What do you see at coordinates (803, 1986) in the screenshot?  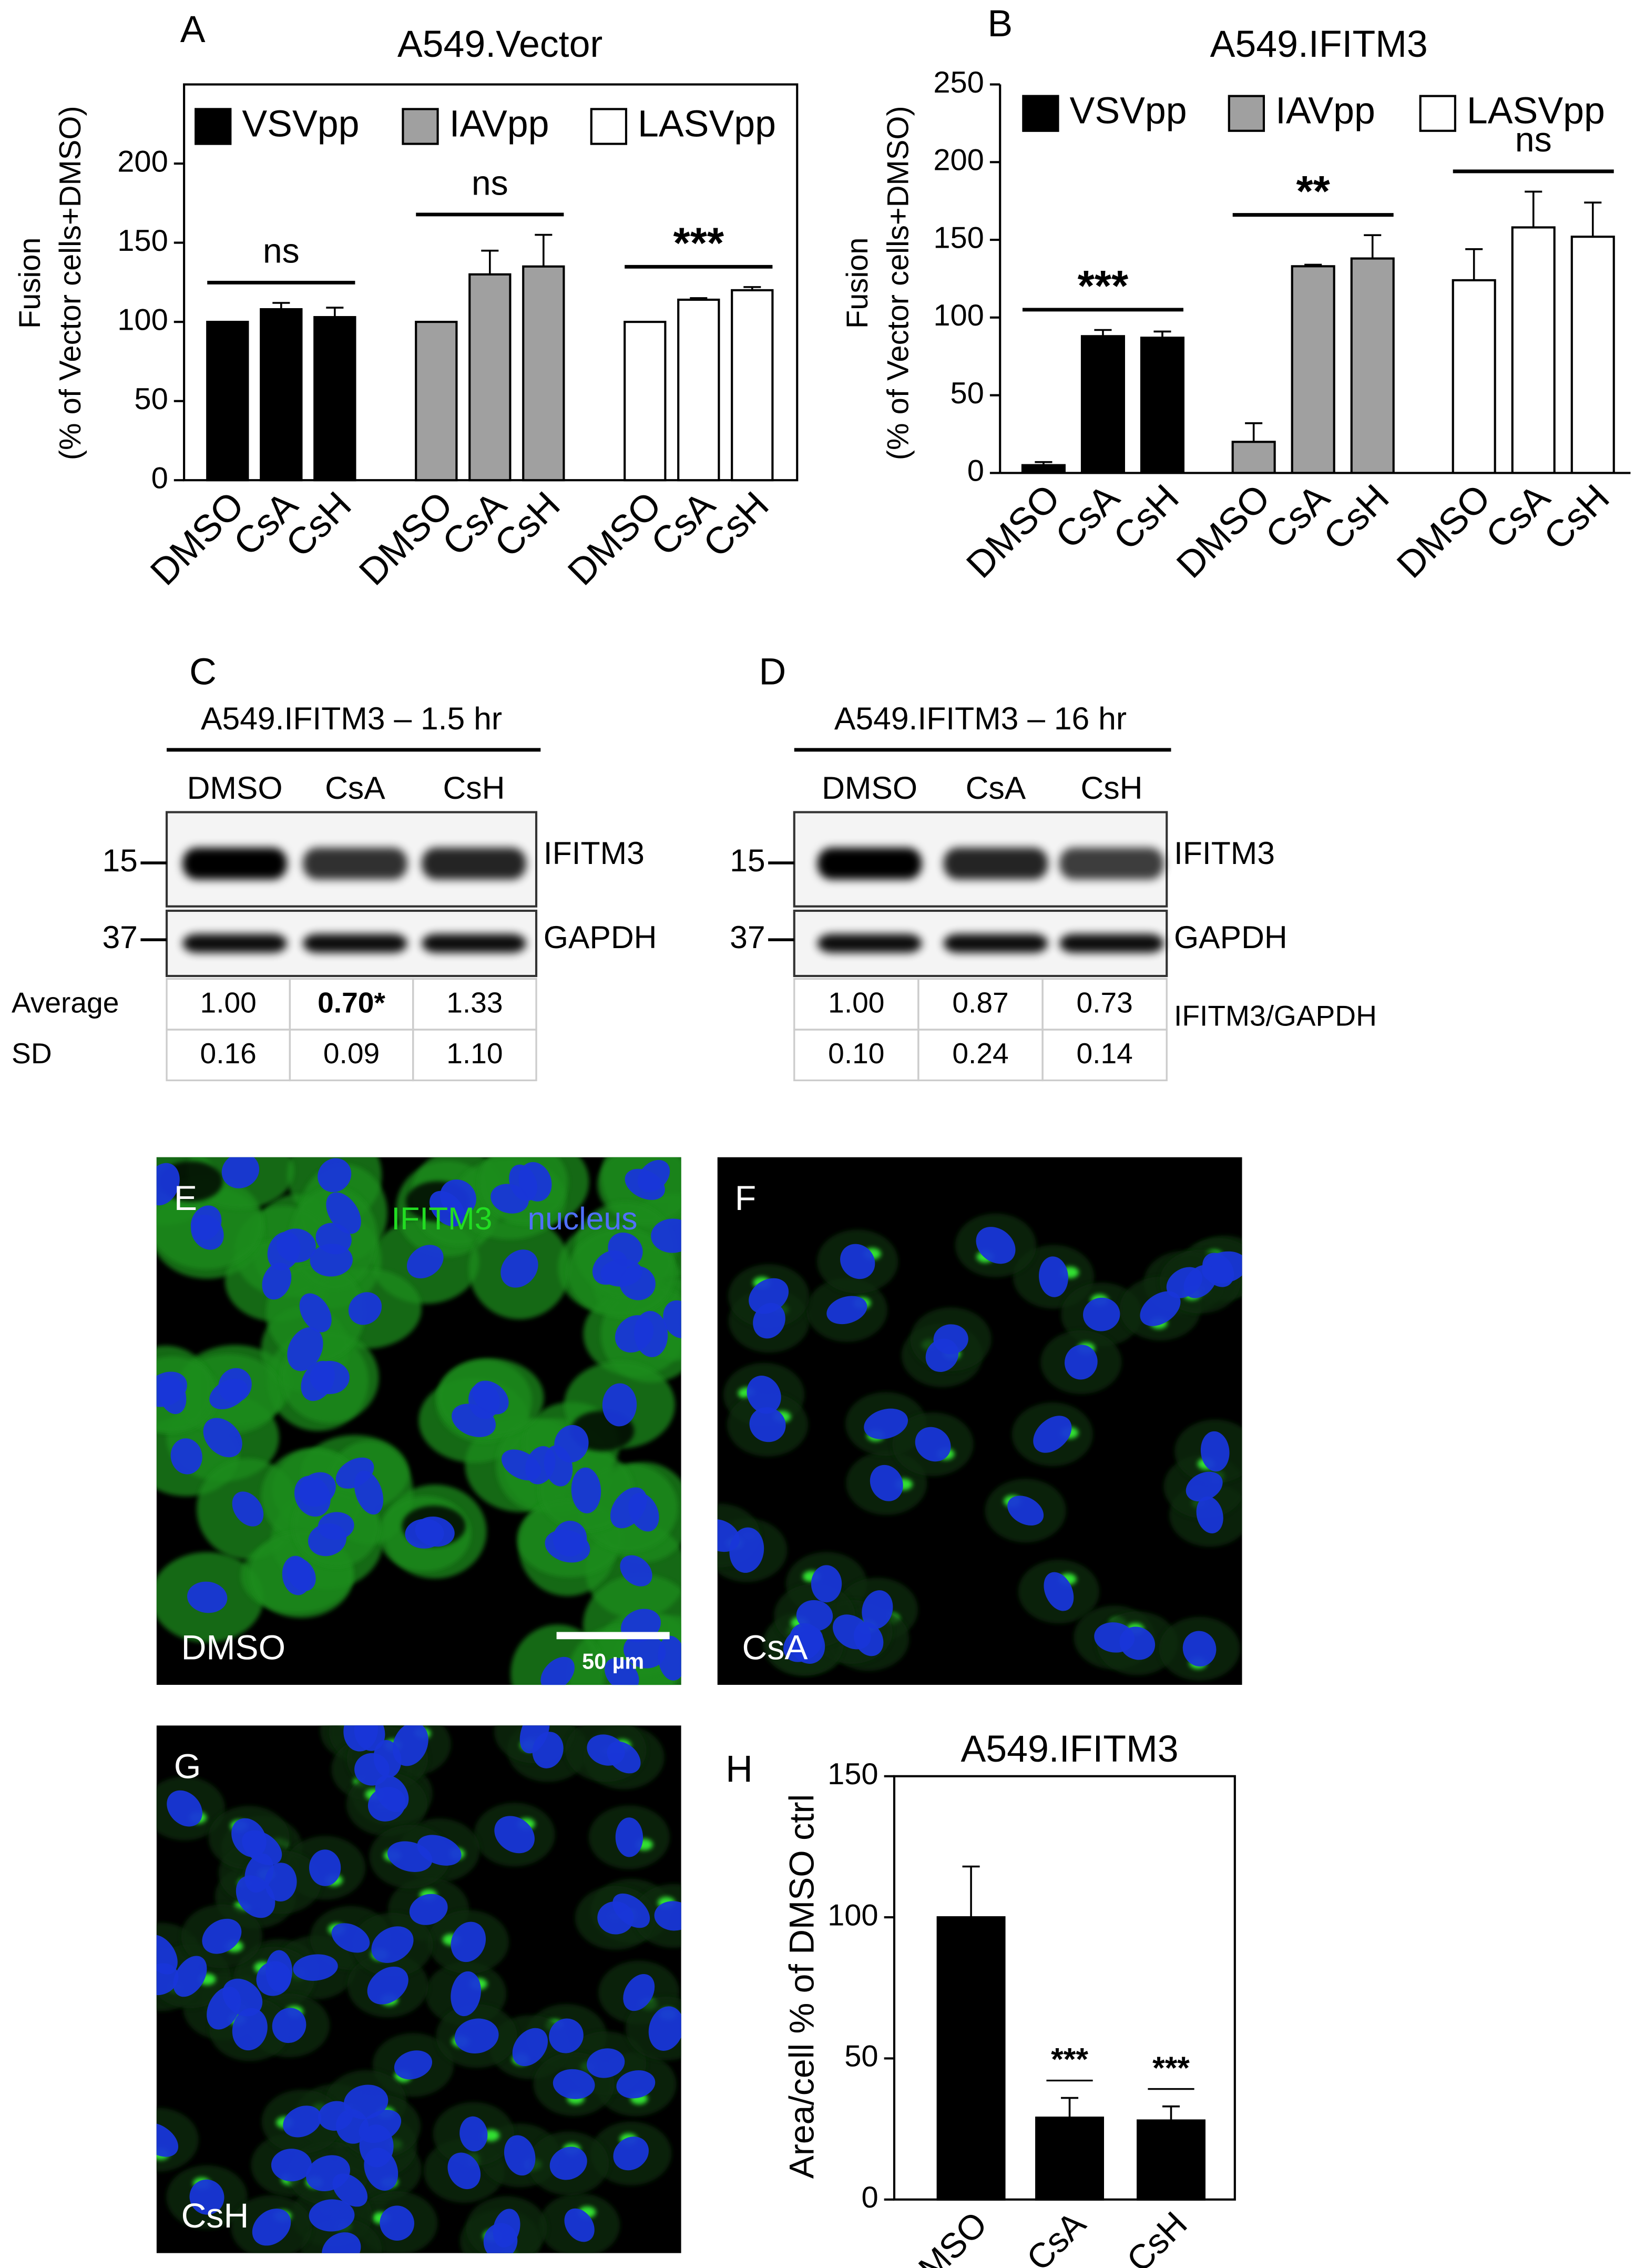 I see `y-axis-label: Area/cell % of DMSO ctrl` at bounding box center [803, 1986].